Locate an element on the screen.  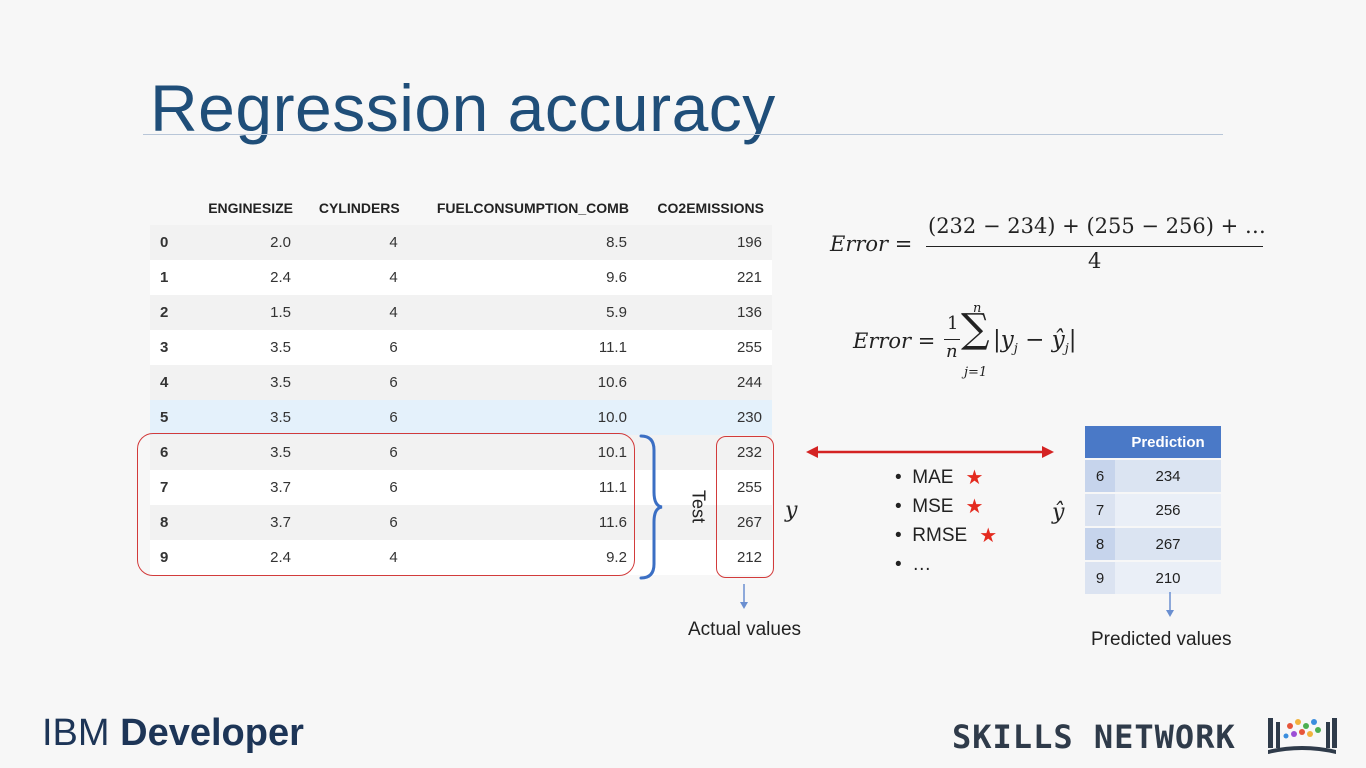
down-arrow-icon is located at coordinates (1170, 604).